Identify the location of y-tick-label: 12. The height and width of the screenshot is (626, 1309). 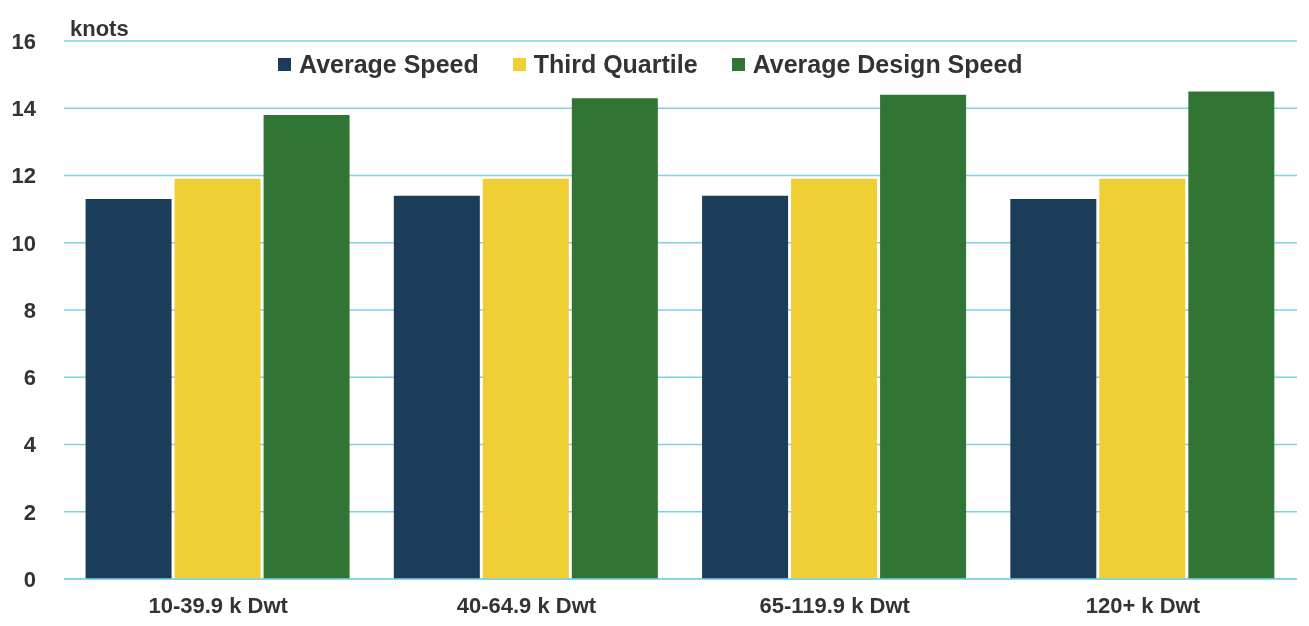
(23, 176).